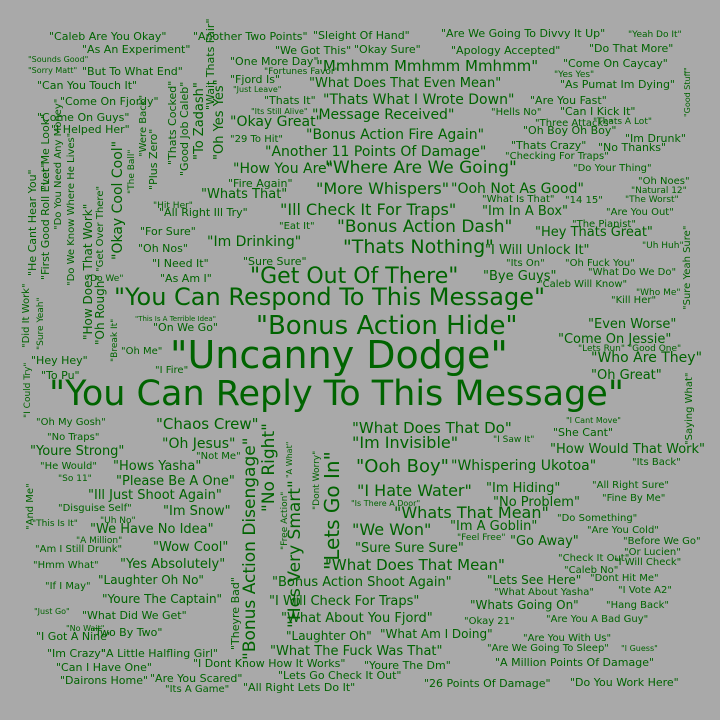  What do you see at coordinates (647, 358) in the screenshot?
I see `cloud-phrase: "Who Are They"` at bounding box center [647, 358].